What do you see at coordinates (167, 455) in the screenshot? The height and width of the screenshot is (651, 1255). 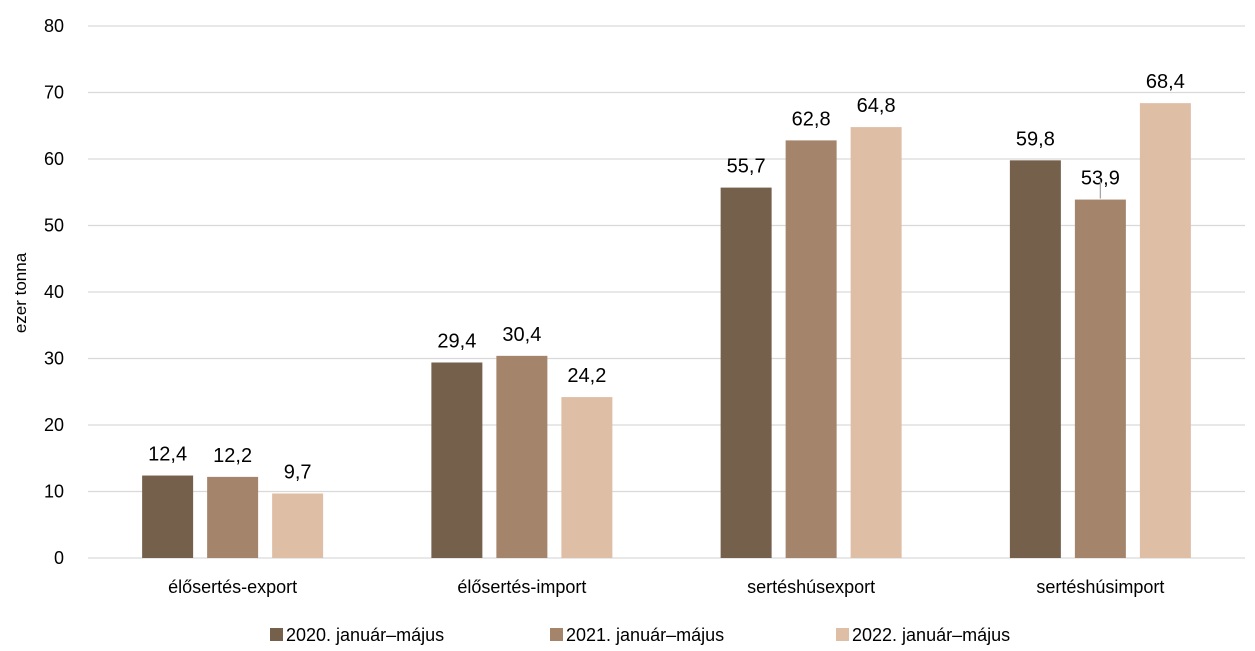 I see `data-label: 12,4` at bounding box center [167, 455].